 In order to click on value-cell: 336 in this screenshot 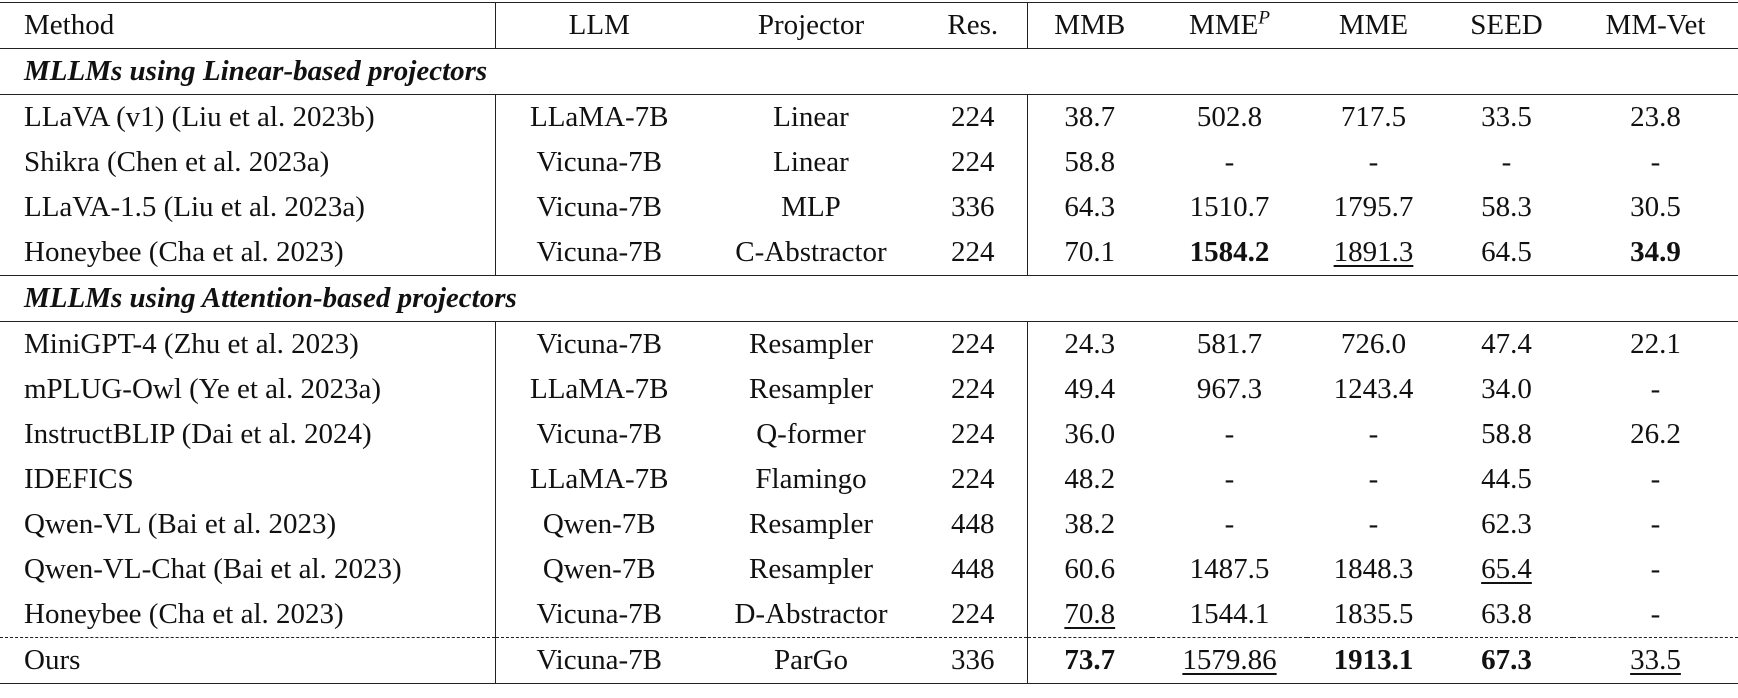, I will do `click(973, 207)`.